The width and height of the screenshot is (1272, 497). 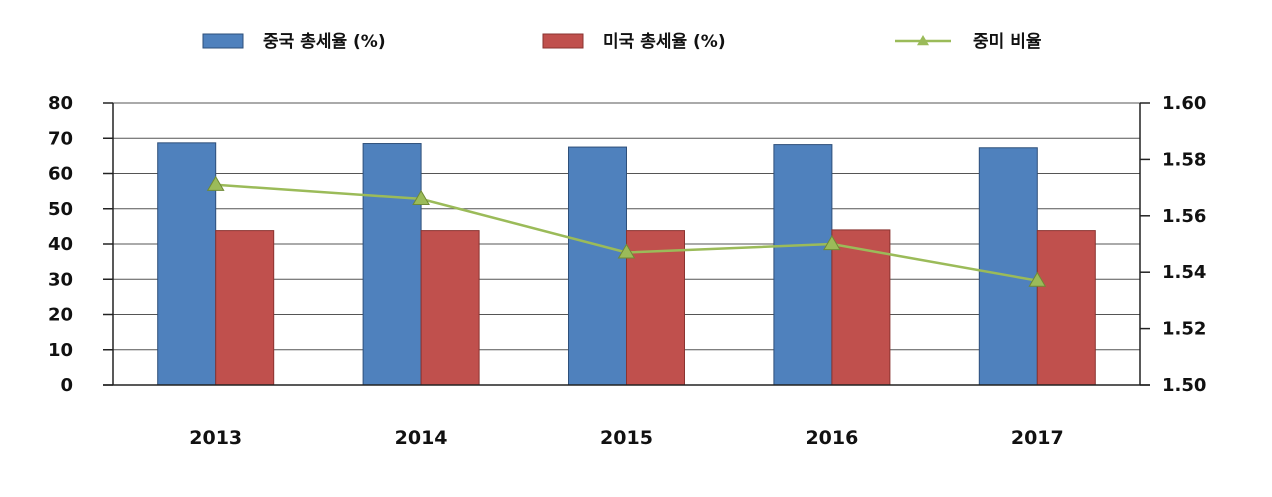 I want to click on legend-item-3: 중미 비율, so click(x=968, y=42).